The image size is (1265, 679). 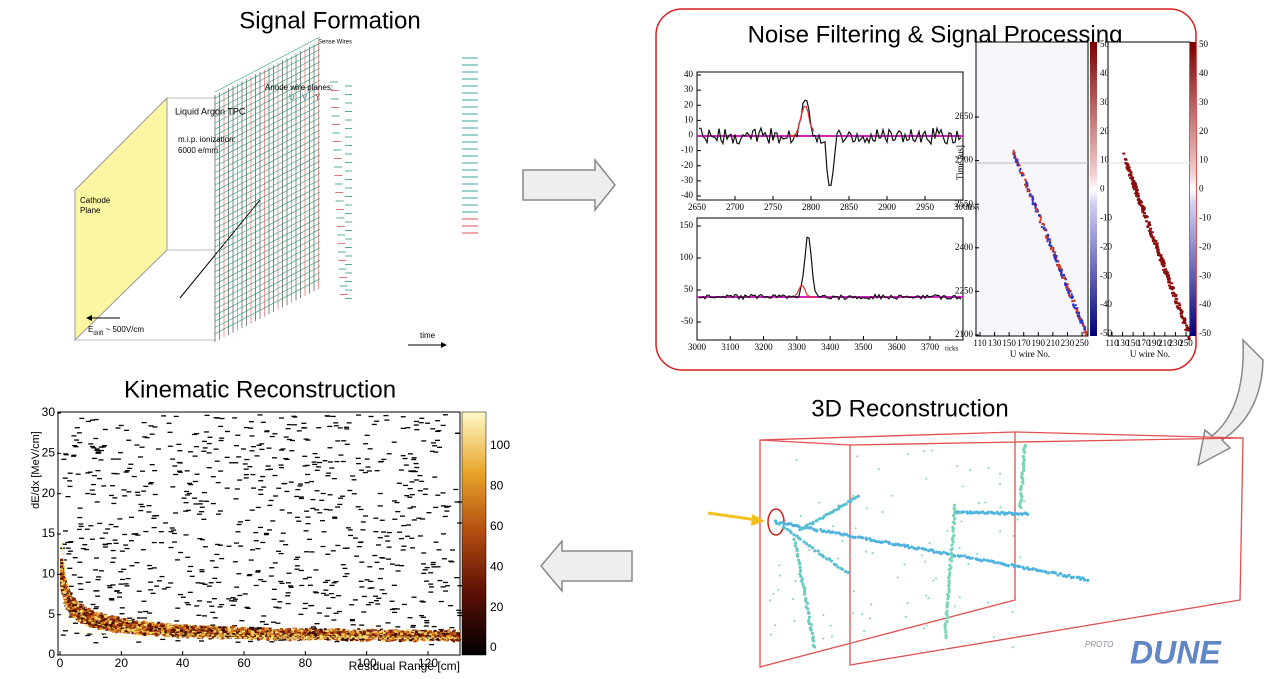 I want to click on label: 6000 e/mm, so click(x=198, y=150).